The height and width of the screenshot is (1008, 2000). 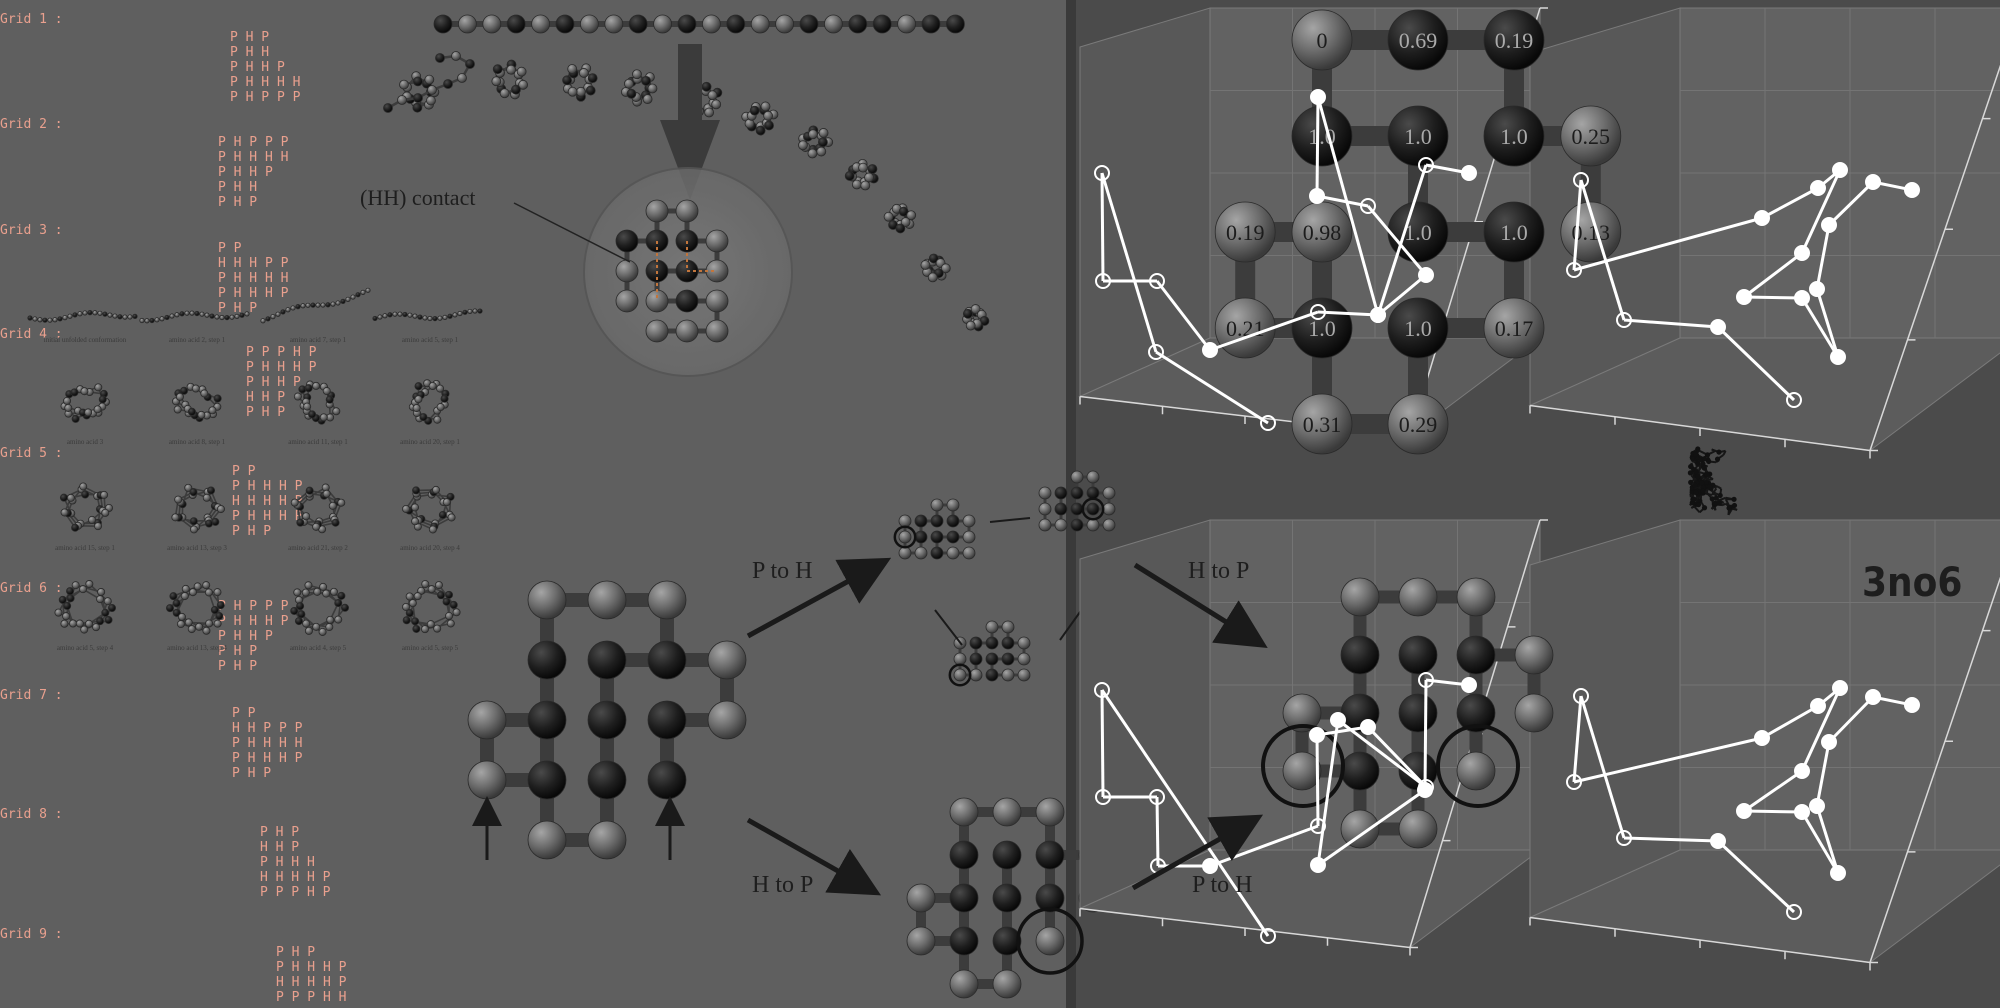 What do you see at coordinates (976, 318) in the screenshot?
I see `folding-step` at bounding box center [976, 318].